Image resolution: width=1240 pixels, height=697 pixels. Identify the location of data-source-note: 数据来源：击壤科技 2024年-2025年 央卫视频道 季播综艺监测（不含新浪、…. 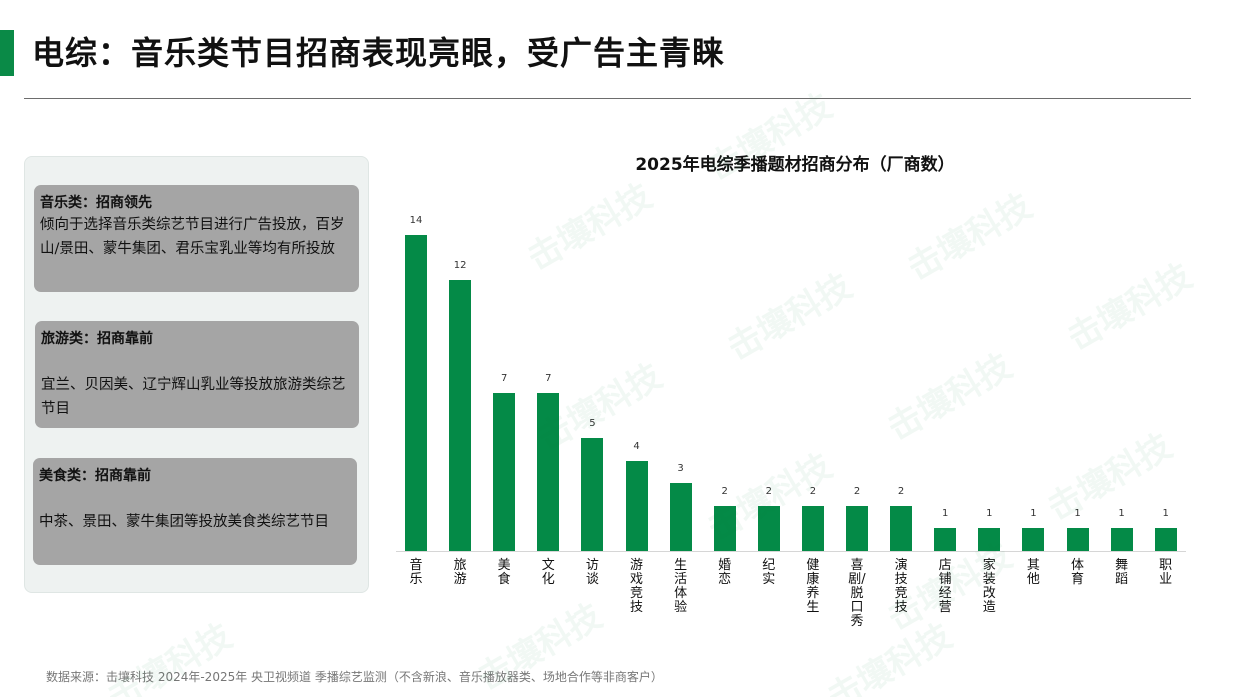
(354, 677).